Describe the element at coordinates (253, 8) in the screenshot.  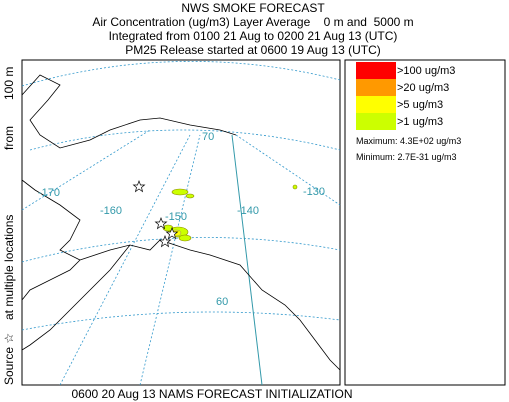
I see `title: NWS SMOKE FORECAST` at that location.